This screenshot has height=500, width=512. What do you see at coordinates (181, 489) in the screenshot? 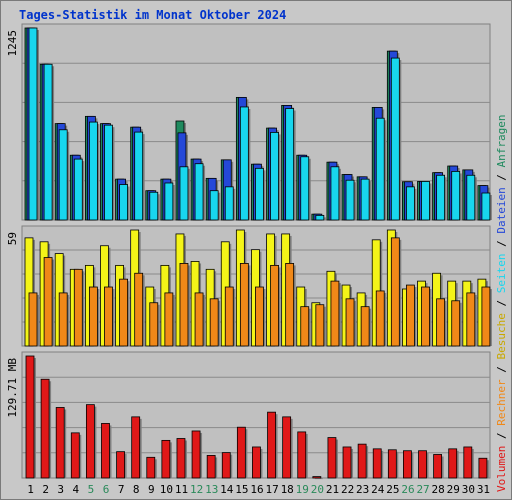
I see `x-tick-label: 11` at bounding box center [181, 489].